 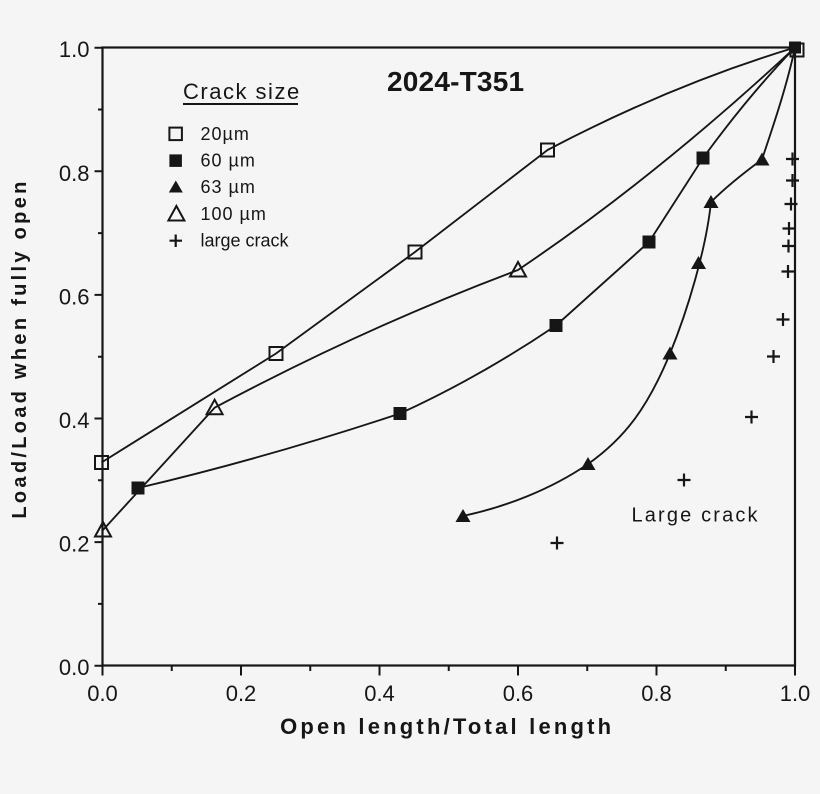 What do you see at coordinates (228, 187) in the screenshot?
I see `svg-text: 63 µm` at bounding box center [228, 187].